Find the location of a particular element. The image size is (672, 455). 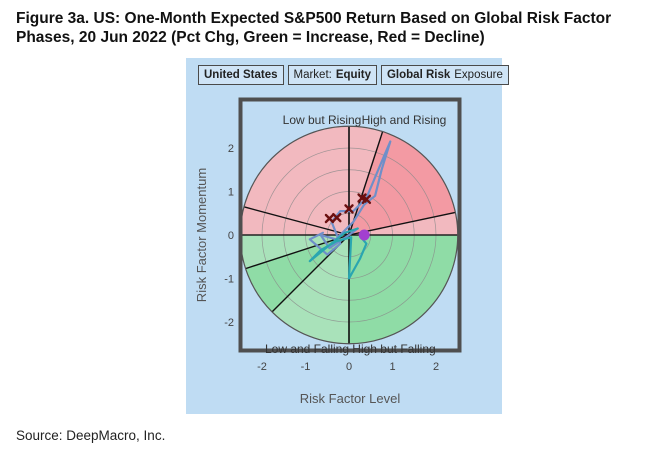

market-selector: Market: Equity is located at coordinates (332, 75).